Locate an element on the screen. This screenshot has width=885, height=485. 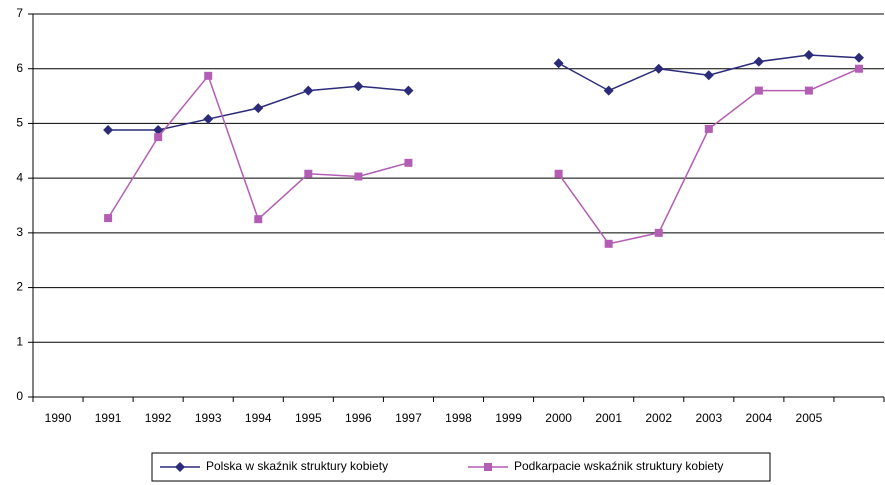
y-tick-label: 3 is located at coordinates (19, 232).